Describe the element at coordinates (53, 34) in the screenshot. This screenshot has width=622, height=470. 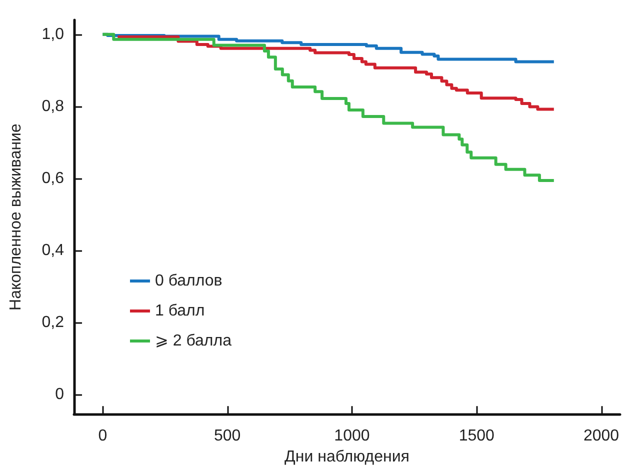
I see `y-tick-label: 1,0` at that location.